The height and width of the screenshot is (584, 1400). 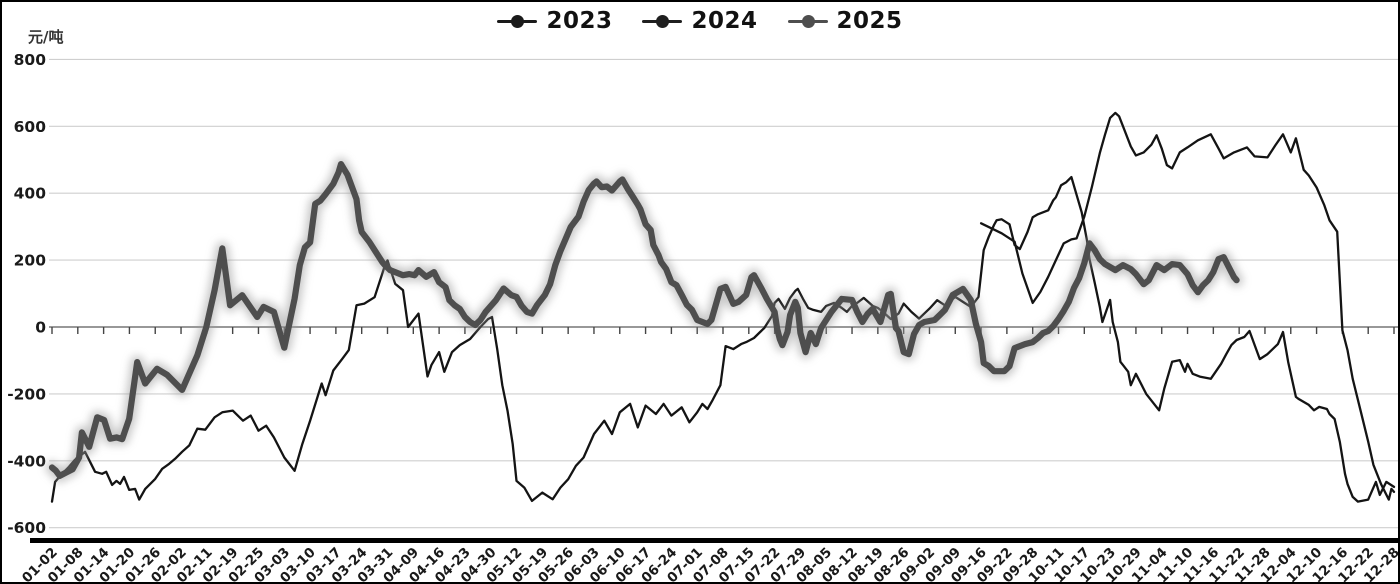 I want to click on y-tick-label: 400, so click(x=30, y=194).